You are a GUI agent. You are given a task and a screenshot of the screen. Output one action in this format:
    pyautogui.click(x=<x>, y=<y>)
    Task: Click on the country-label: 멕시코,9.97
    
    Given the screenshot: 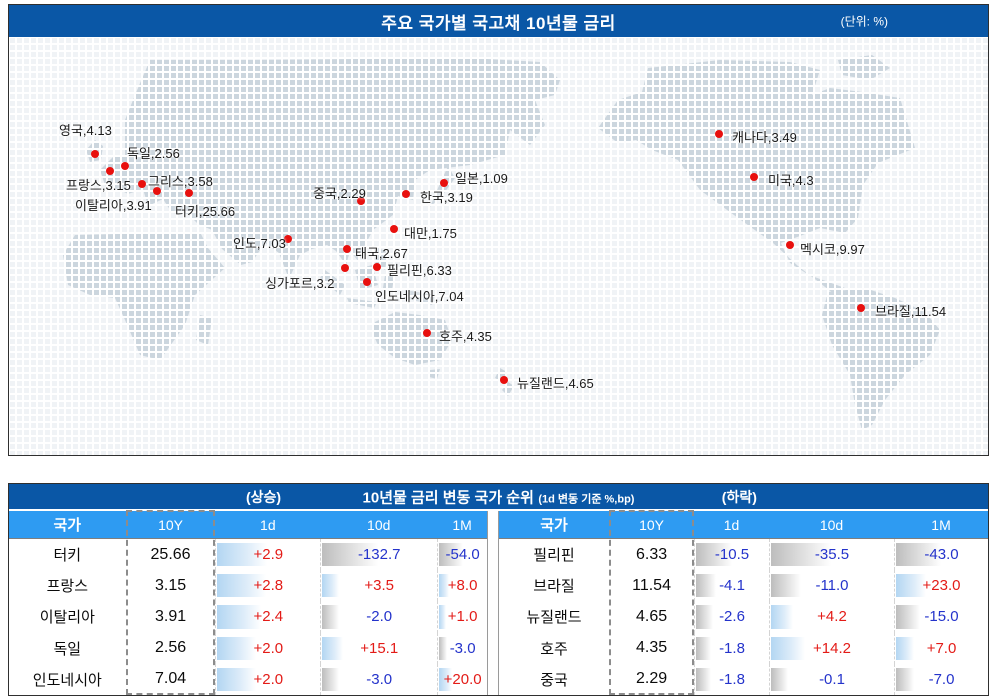 What is the action you would take?
    pyautogui.click(x=832, y=249)
    